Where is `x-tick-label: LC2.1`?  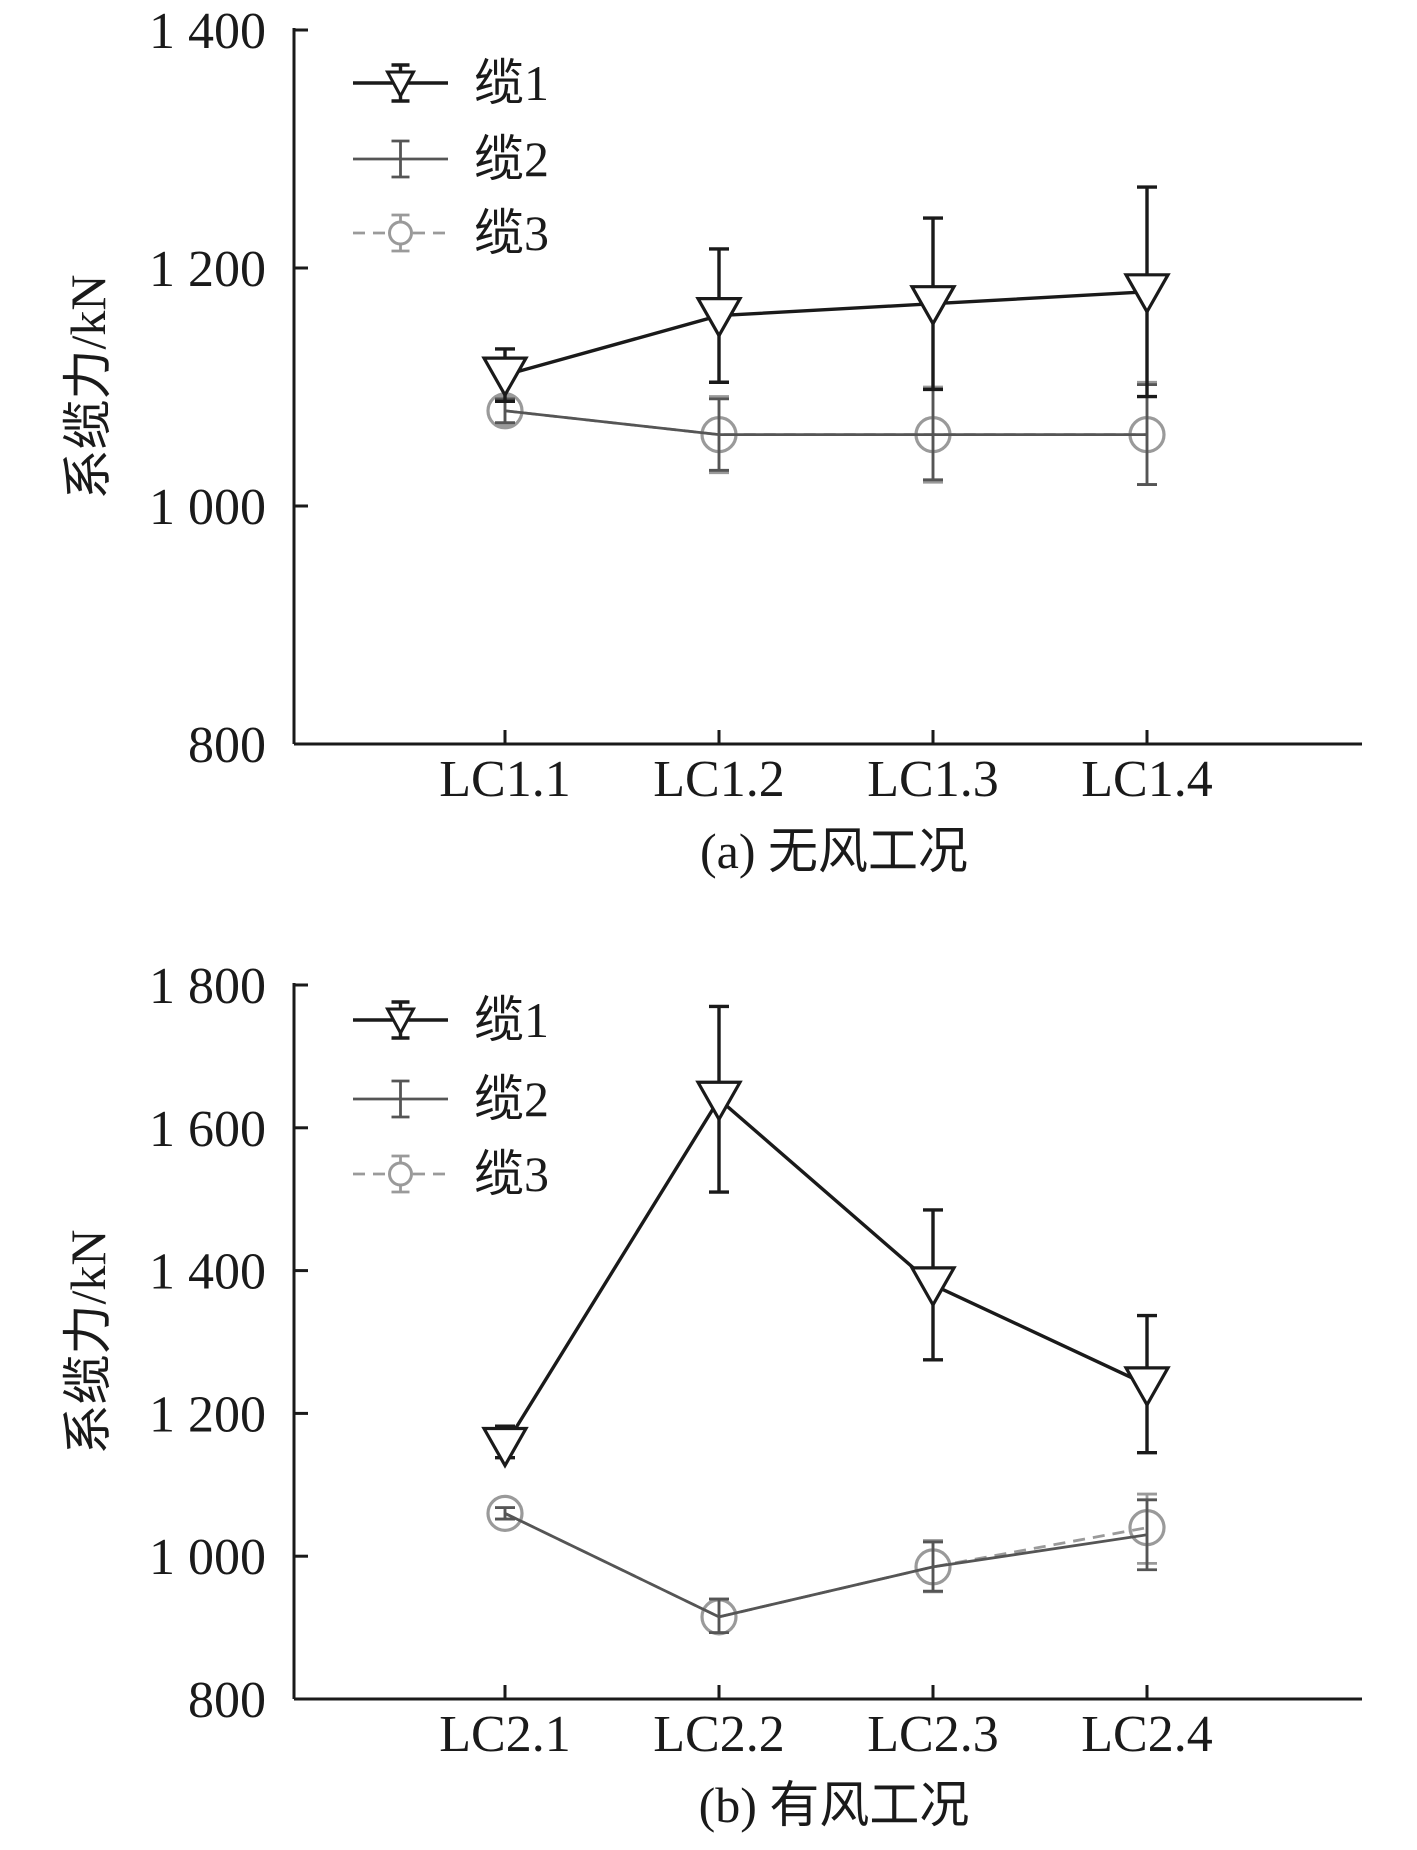 x-tick-label: LC2.1 is located at coordinates (504, 1734).